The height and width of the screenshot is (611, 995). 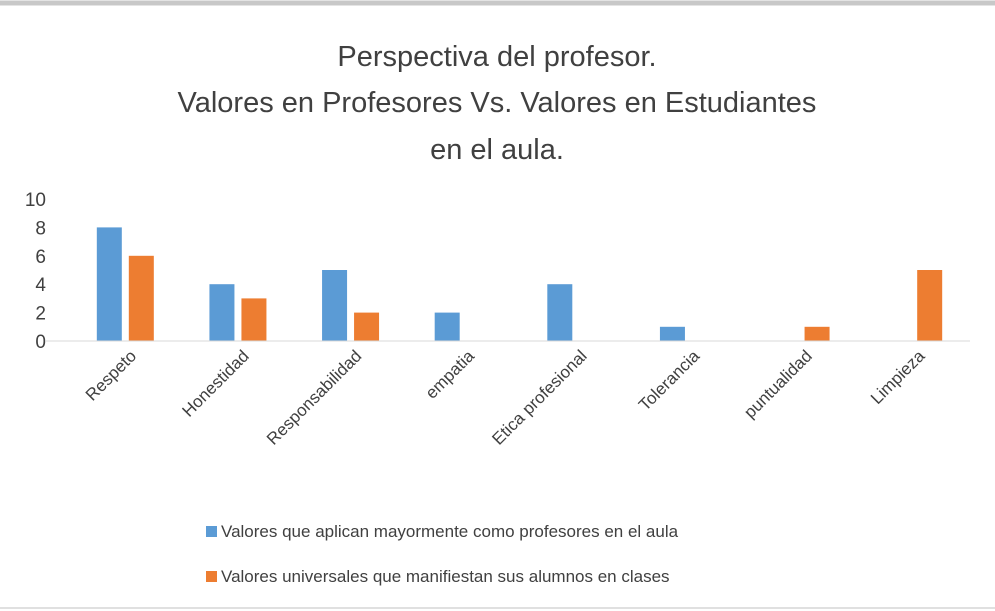 What do you see at coordinates (40, 342) in the screenshot?
I see `y-tick-label: 0` at bounding box center [40, 342].